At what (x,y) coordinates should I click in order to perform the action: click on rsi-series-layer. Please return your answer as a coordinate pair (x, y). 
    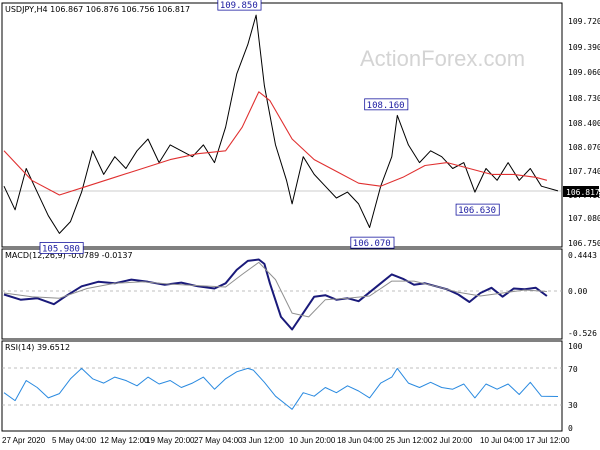
    Looking at the image, I should click on (281, 388).